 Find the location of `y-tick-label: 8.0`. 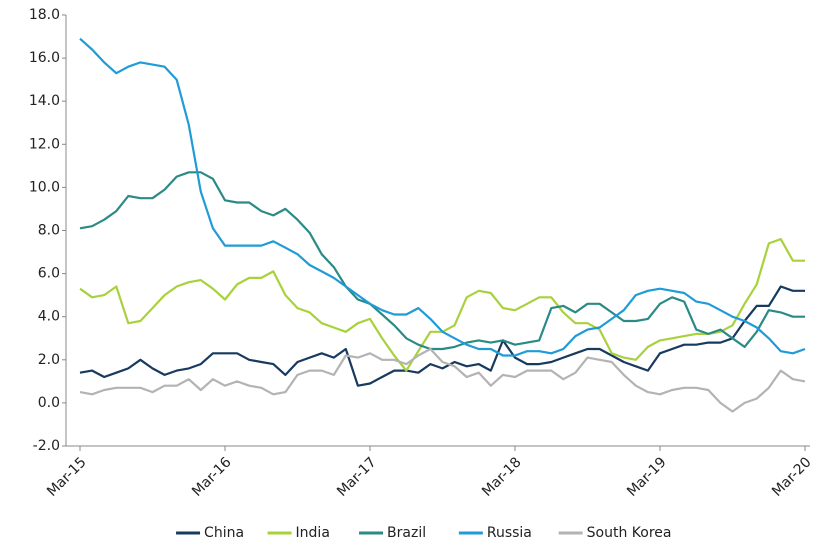

y-tick-label: 8.0 is located at coordinates (49, 231).